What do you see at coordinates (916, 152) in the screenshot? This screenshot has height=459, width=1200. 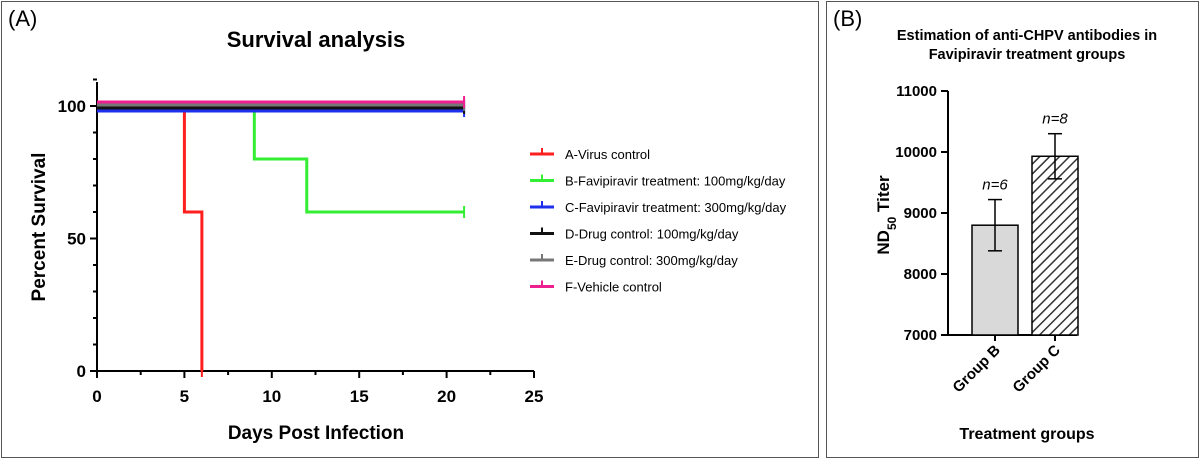 I see `y-tick-label: 10000` at bounding box center [916, 152].